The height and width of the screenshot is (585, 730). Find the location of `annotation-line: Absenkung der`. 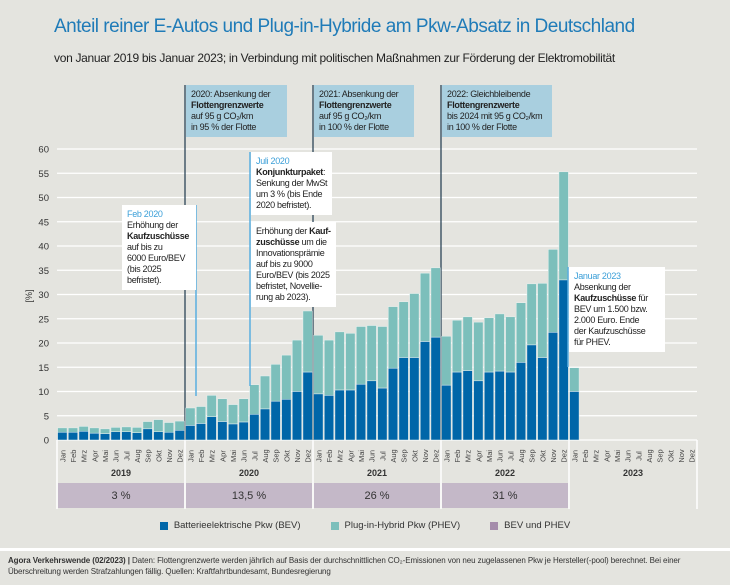

annotation-line: Absenkung der is located at coordinates (617, 287).